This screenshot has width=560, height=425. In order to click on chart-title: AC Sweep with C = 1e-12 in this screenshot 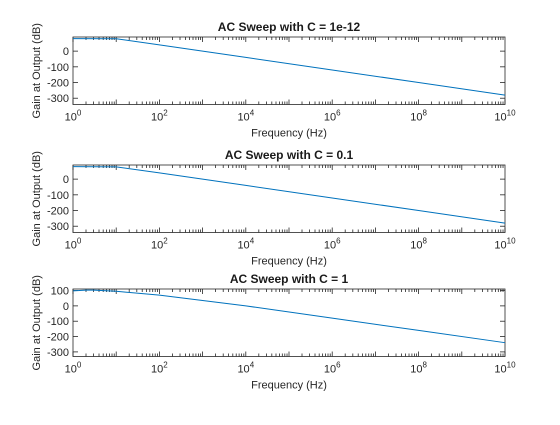, I will do `click(289, 27)`.